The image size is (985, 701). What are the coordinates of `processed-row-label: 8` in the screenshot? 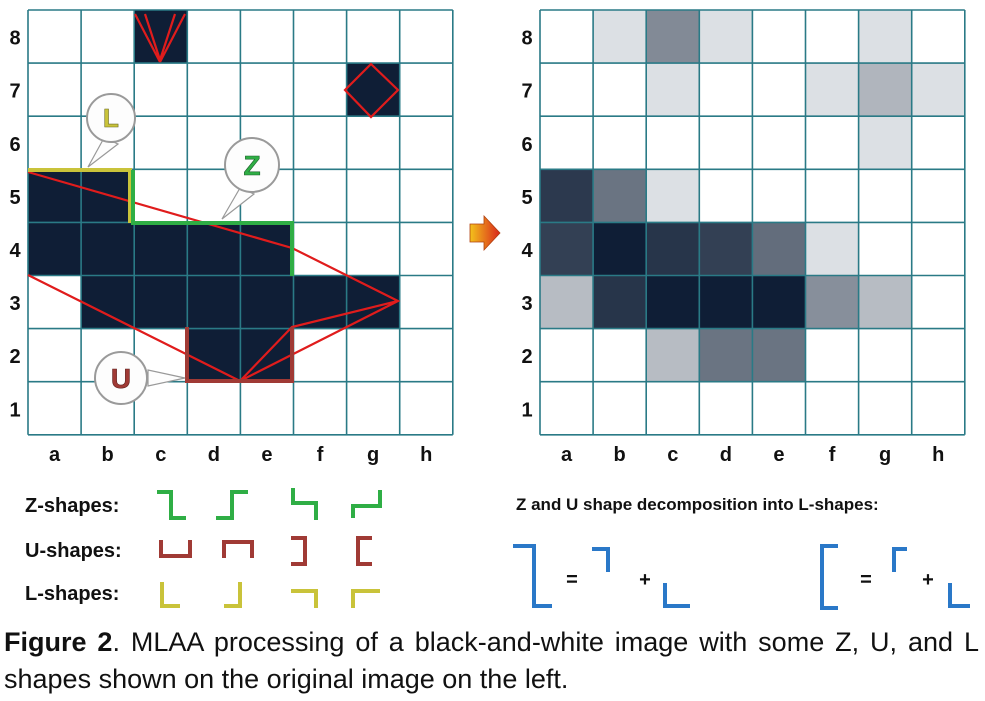 It's located at (526, 39).